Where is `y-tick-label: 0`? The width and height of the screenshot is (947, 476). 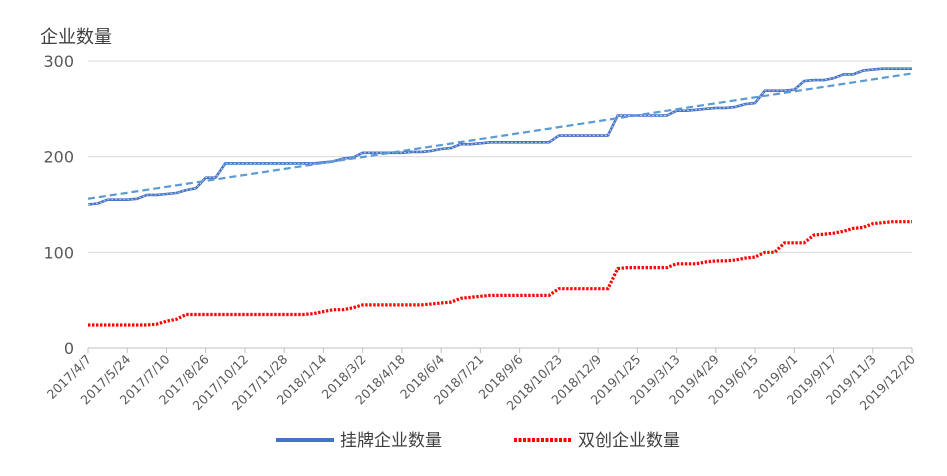 y-tick-label: 0 is located at coordinates (69, 348).